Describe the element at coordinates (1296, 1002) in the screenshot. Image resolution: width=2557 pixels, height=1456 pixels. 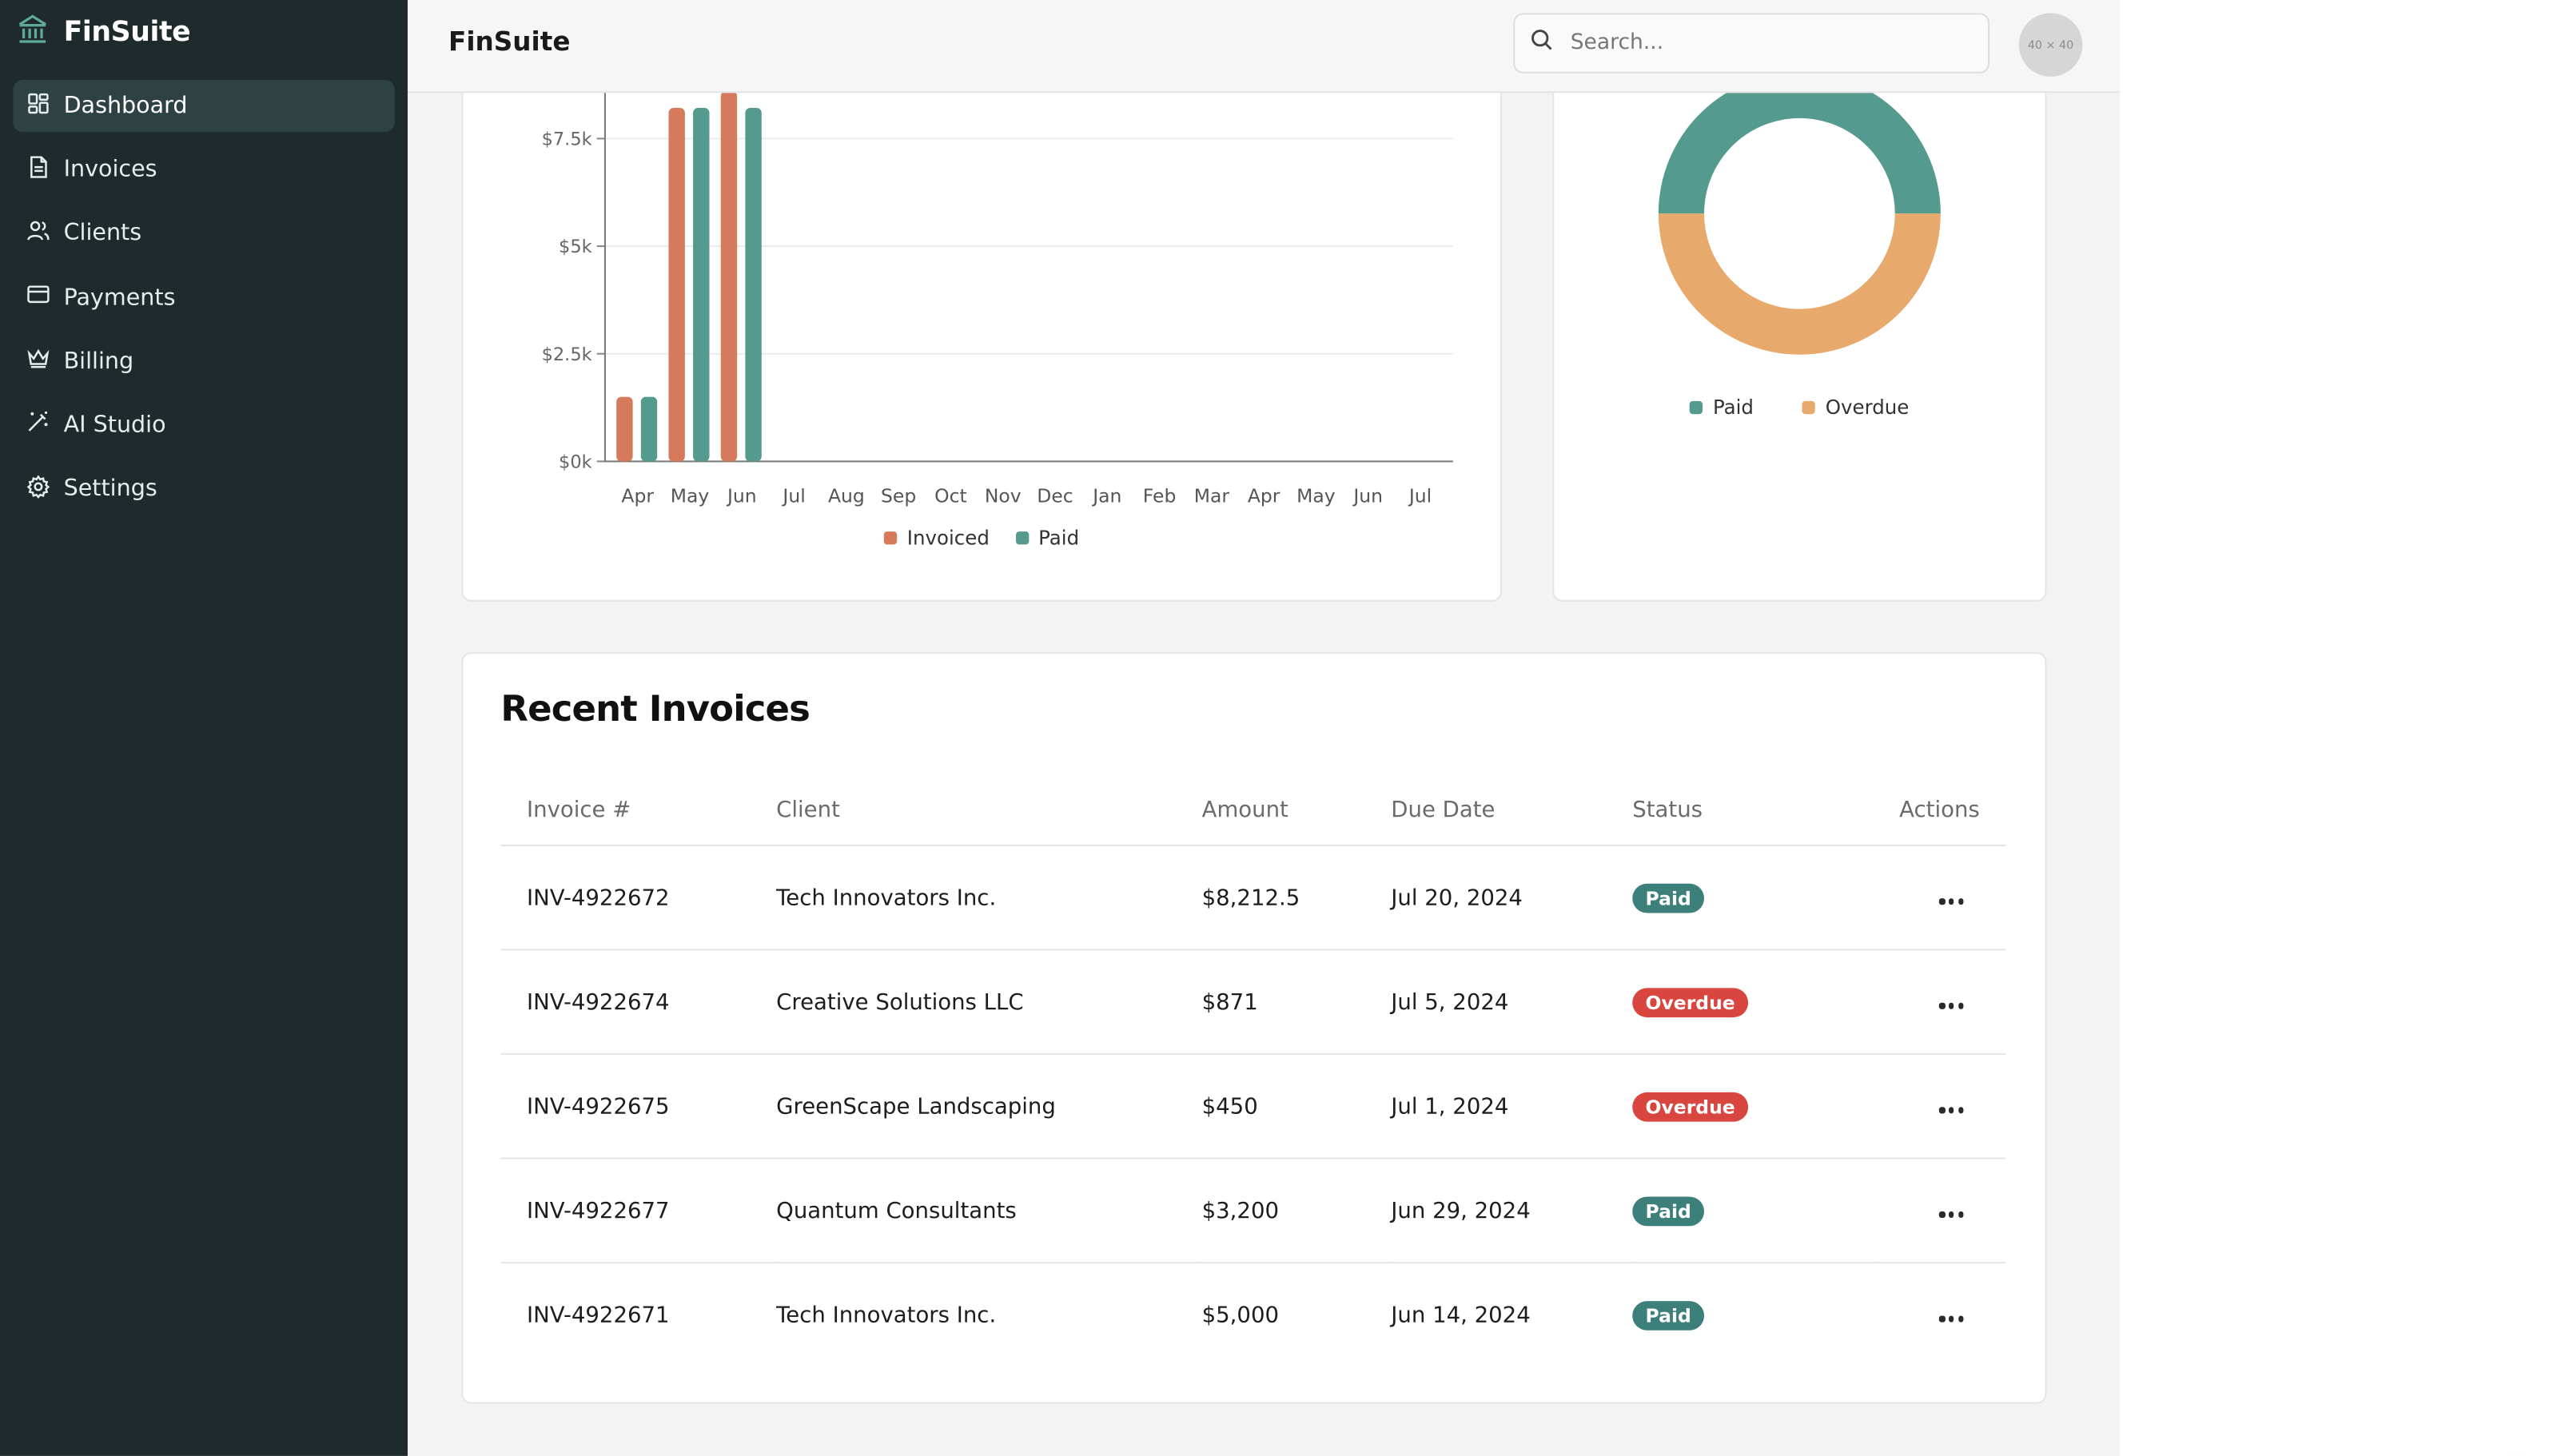
I see `amount: $871` at that location.